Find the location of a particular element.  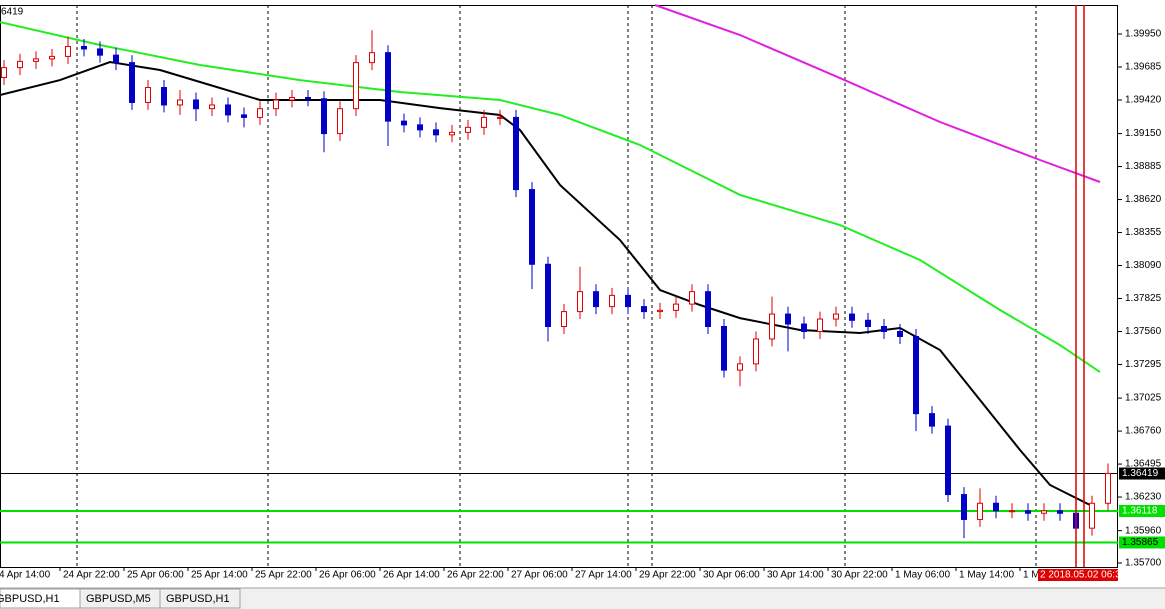

y-tick-label: 1.36495 is located at coordinates (1143, 464).